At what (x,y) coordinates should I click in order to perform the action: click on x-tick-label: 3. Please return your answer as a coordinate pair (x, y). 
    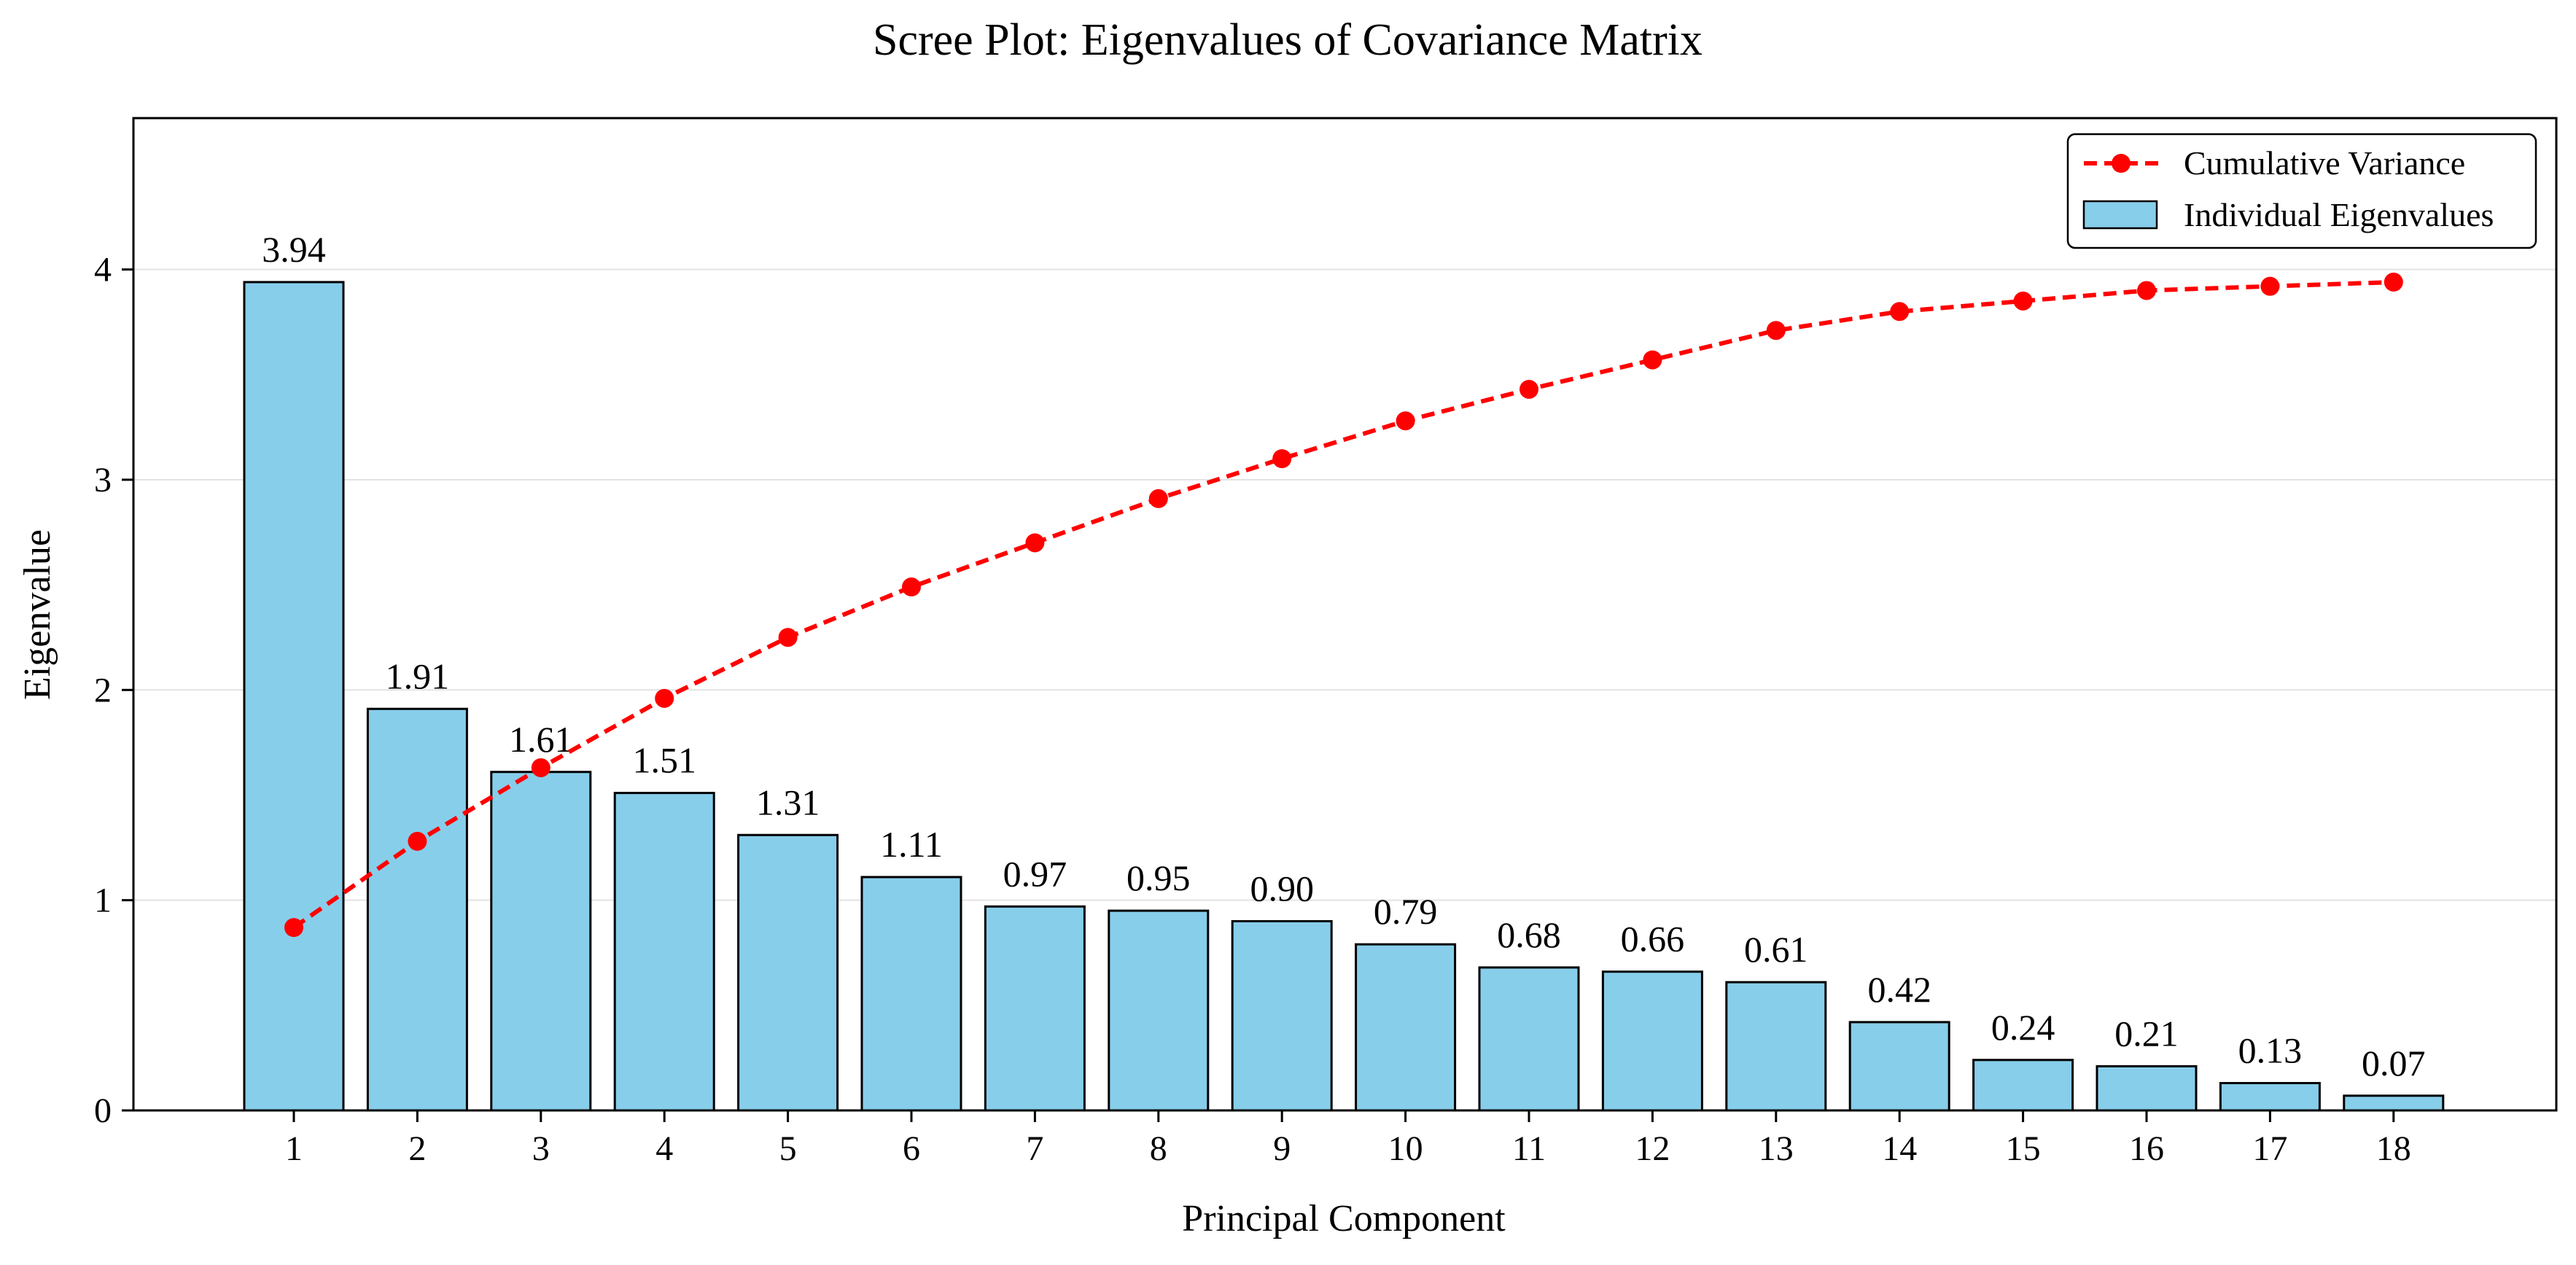
    Looking at the image, I should click on (541, 1149).